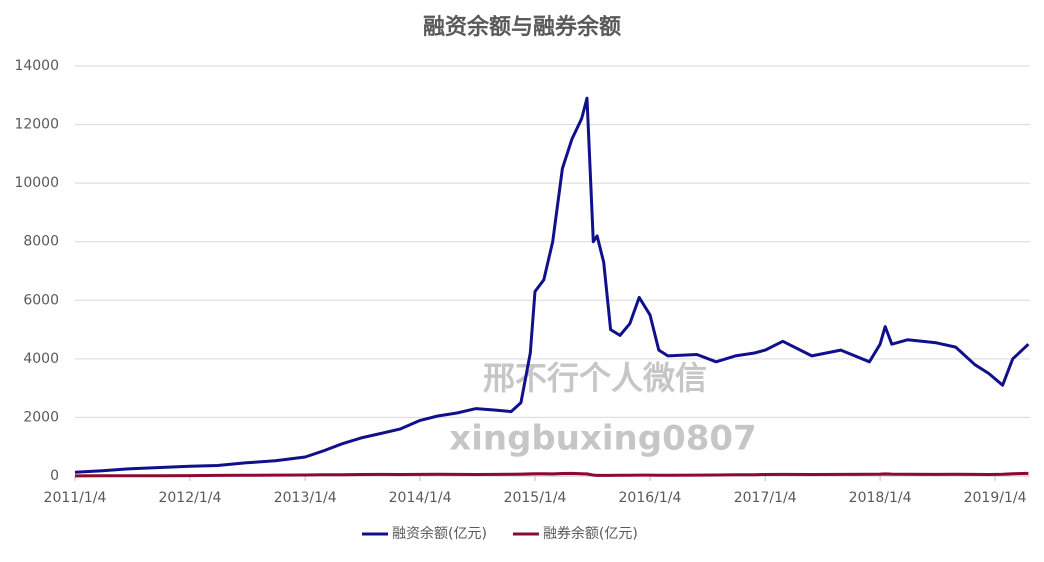  Describe the element at coordinates (880, 498) in the screenshot. I see `x-tick-label: 2018/1/4` at that location.